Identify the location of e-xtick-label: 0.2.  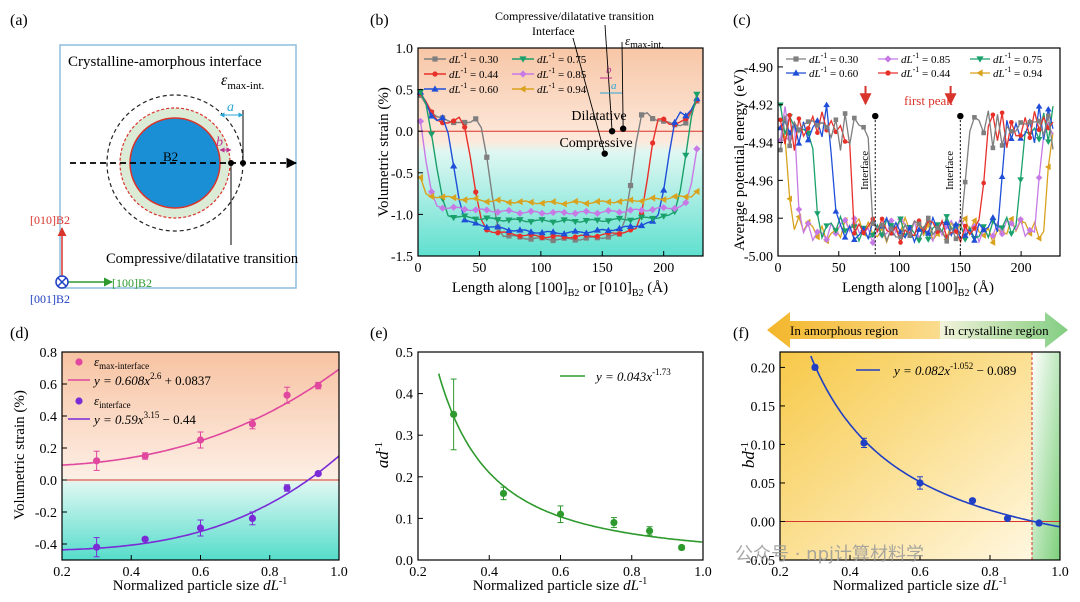
(418, 572).